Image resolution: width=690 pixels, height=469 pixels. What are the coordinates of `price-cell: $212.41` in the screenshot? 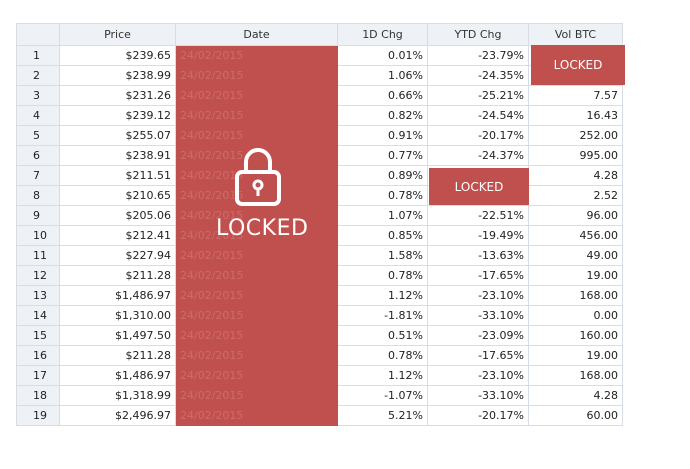 It's located at (117, 235).